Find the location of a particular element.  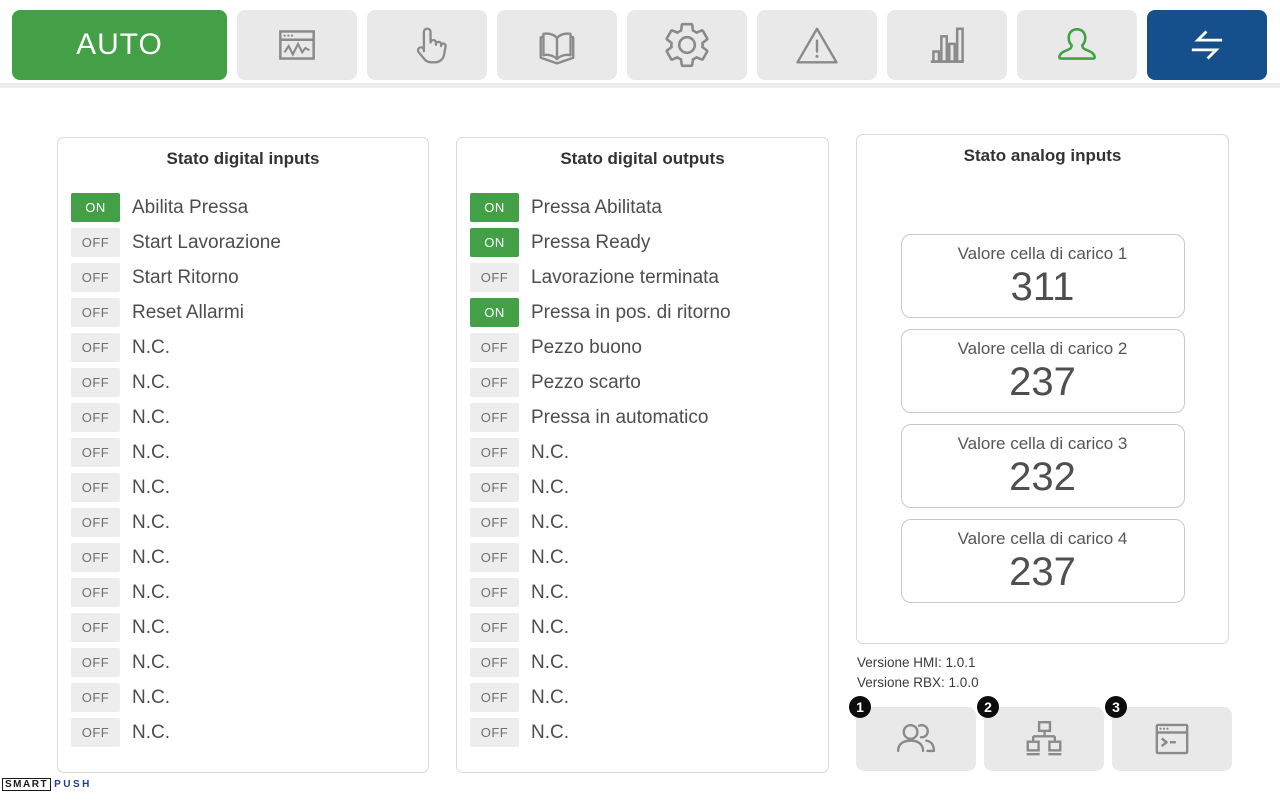

io-label: Pressa Ready is located at coordinates (591, 242).